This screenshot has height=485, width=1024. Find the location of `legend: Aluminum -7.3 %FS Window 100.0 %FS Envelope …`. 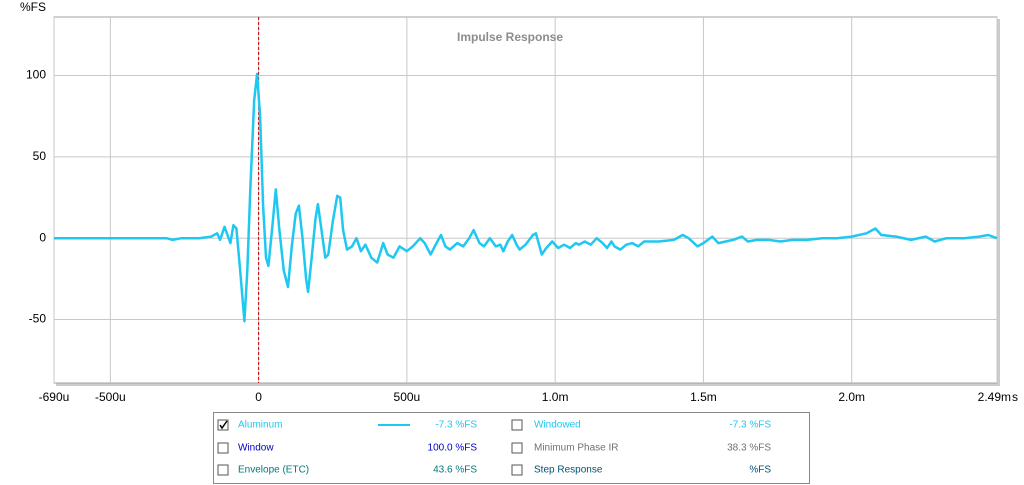

legend: Aluminum -7.3 %FS Window 100.0 %FS Envelope … is located at coordinates (511, 448).